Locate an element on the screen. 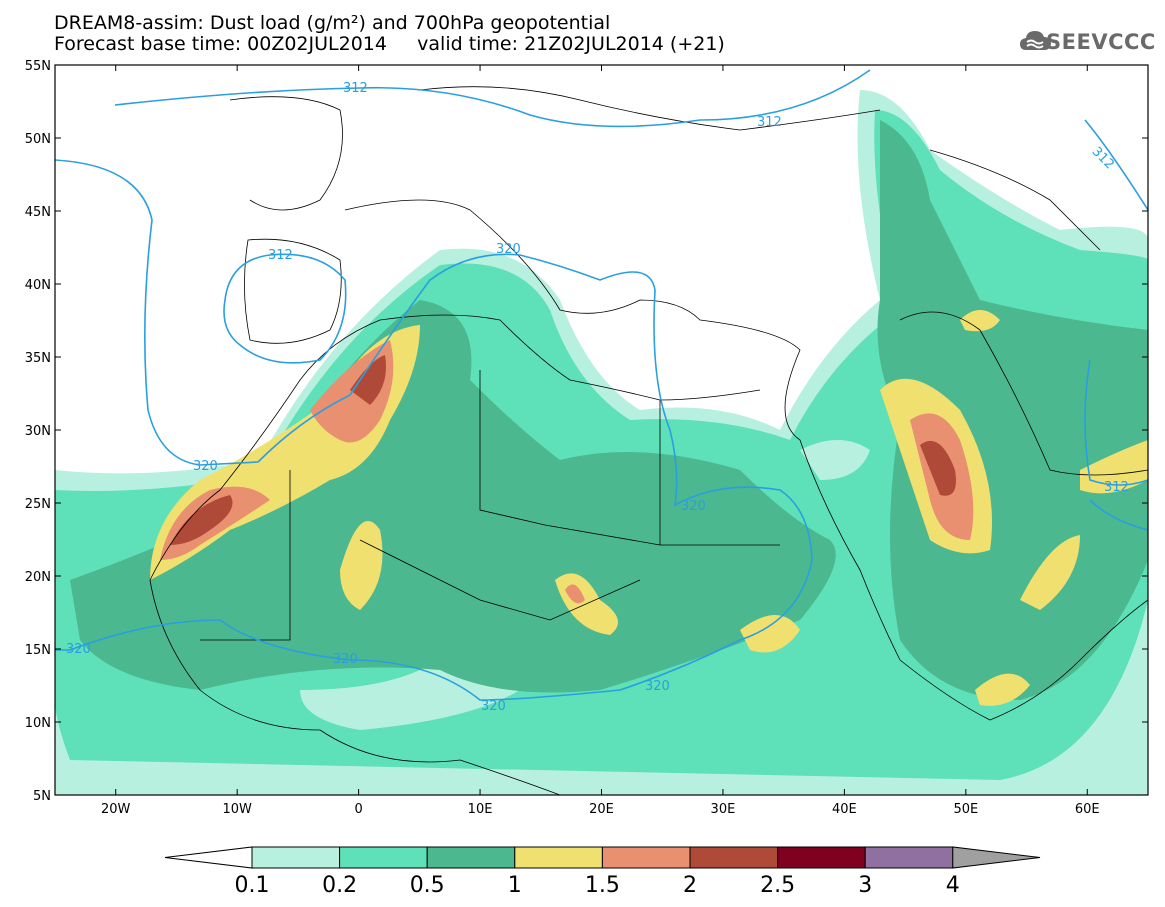 The height and width of the screenshot is (907, 1165). lon-label: 10W is located at coordinates (237, 809).